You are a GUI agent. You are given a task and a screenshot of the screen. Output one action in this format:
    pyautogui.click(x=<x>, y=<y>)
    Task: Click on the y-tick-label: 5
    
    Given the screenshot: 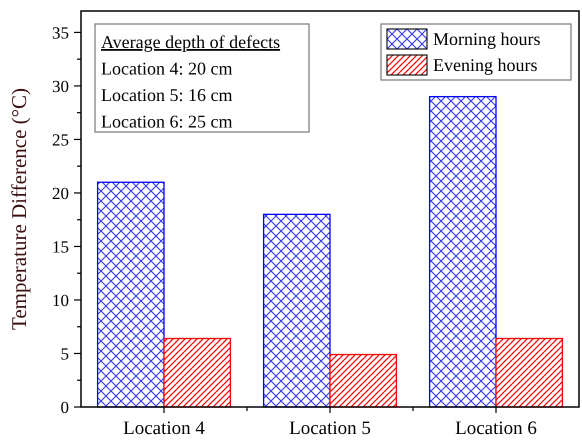 What is the action you would take?
    pyautogui.click(x=64, y=354)
    